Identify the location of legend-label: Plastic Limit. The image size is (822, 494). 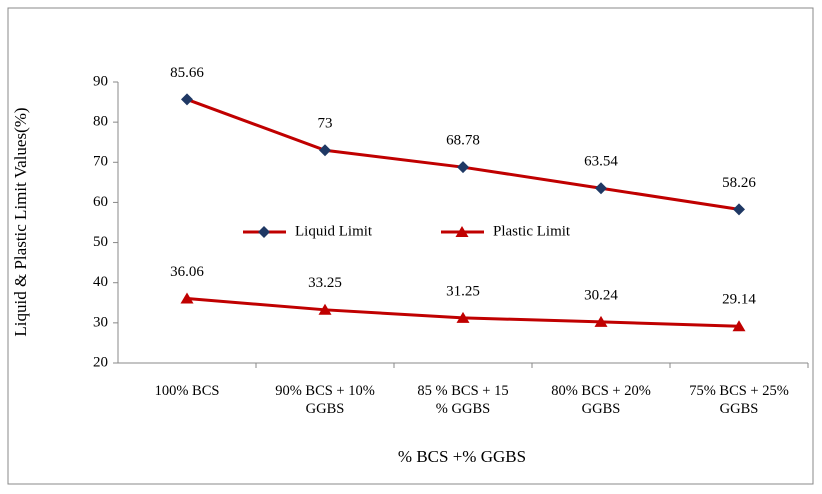
(532, 231).